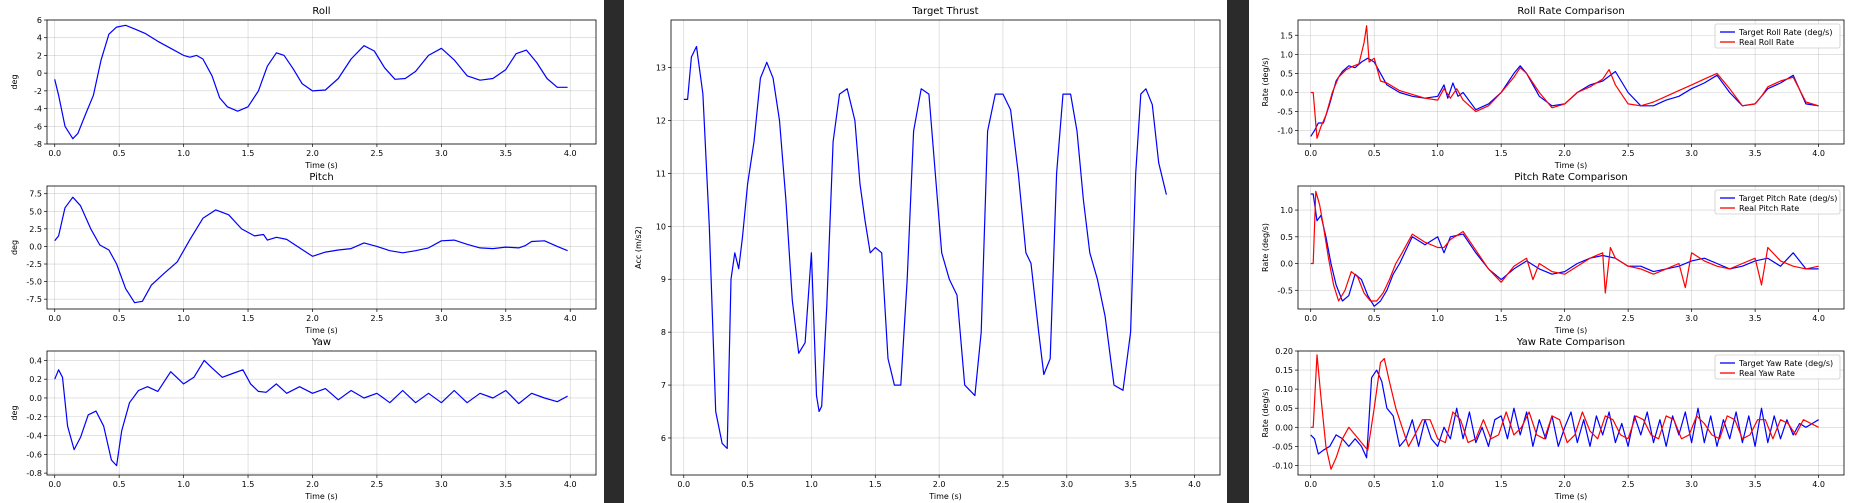 This screenshot has height=503, width=1849. I want to click on y-tick-label: 1.0, so click(1286, 210).